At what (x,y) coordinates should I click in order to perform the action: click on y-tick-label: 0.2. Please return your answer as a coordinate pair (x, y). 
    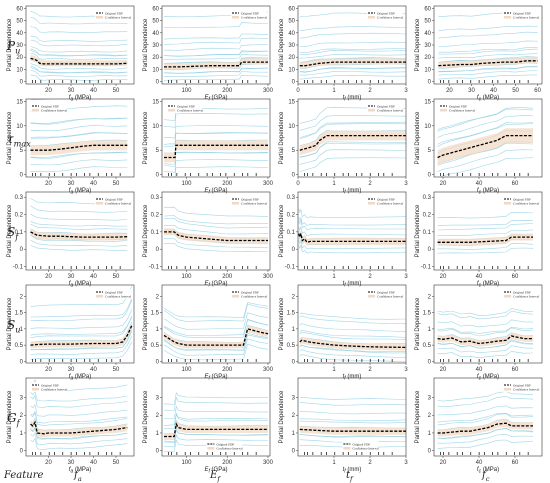
    Looking at the image, I should click on (19, 216).